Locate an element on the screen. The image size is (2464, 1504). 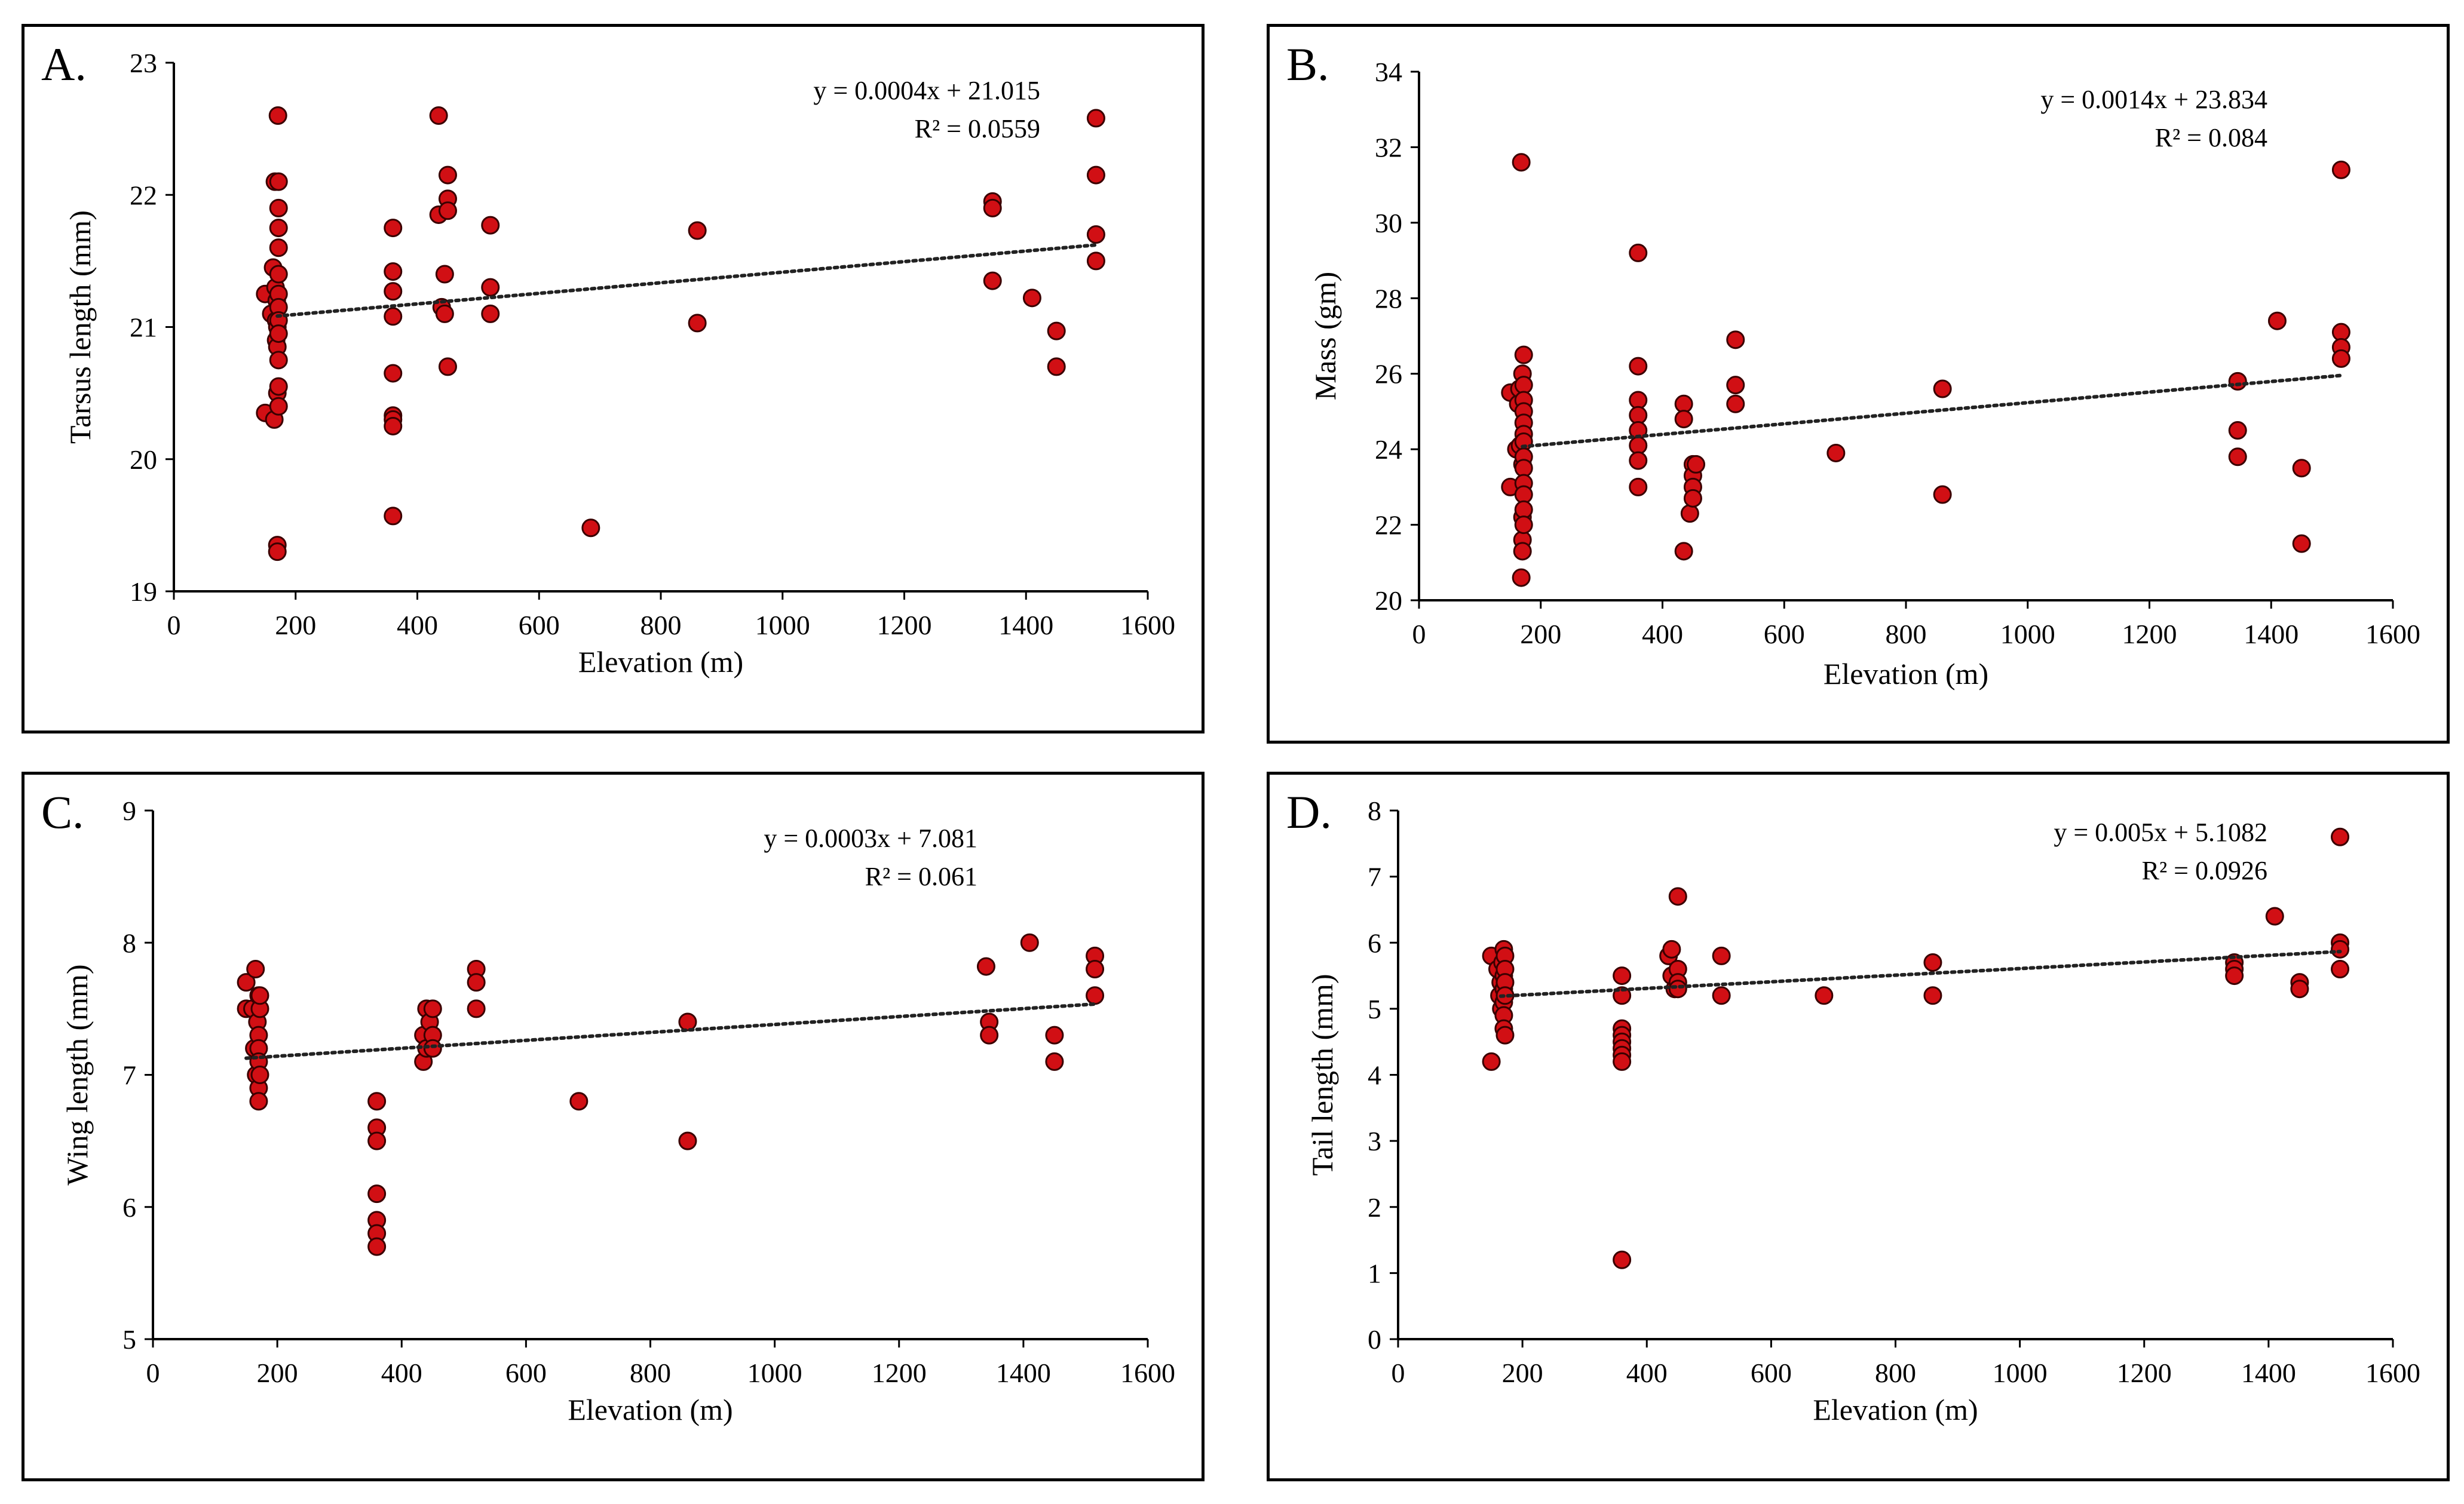
panel-label-d: D. is located at coordinates (1309, 812).